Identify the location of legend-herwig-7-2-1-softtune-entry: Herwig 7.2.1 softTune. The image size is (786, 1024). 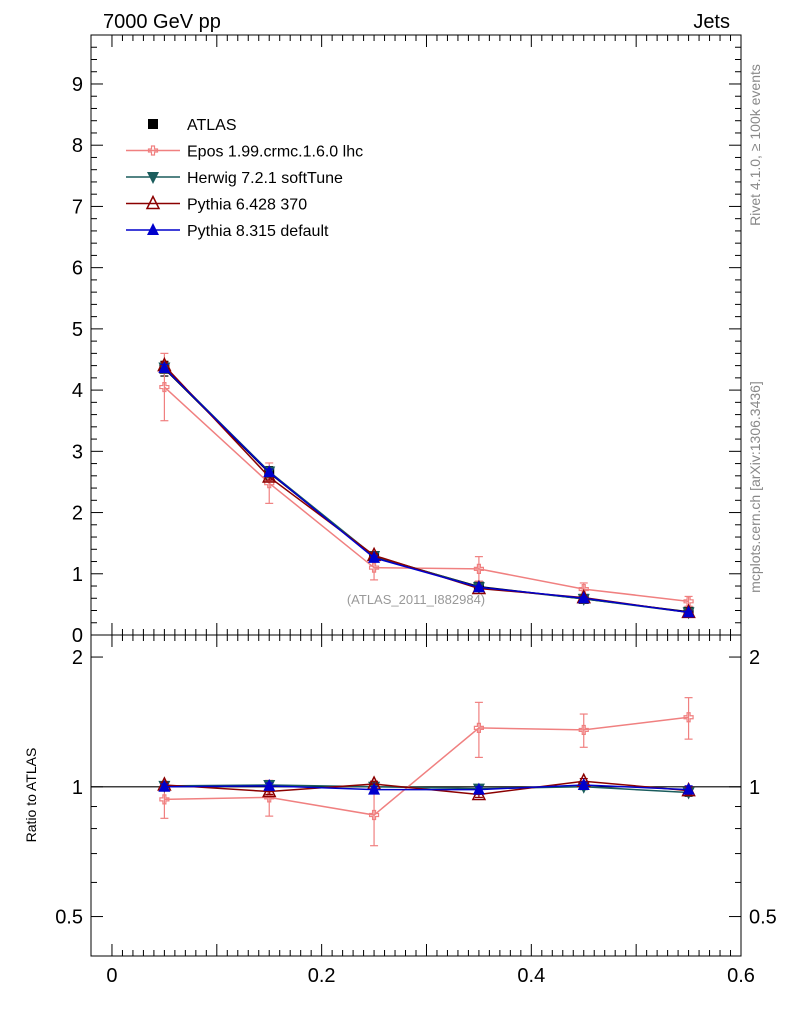
(234, 178).